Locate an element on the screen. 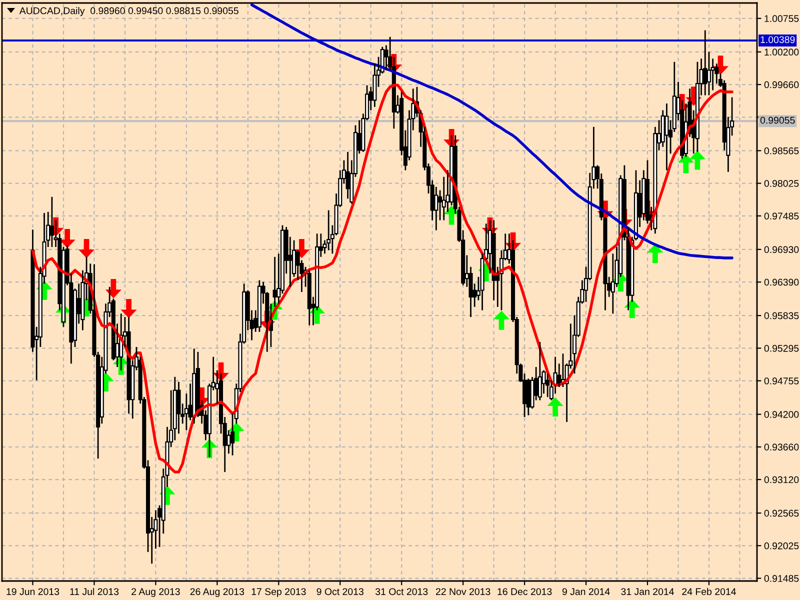  y-tick-label: 0.98565 is located at coordinates (781, 150).